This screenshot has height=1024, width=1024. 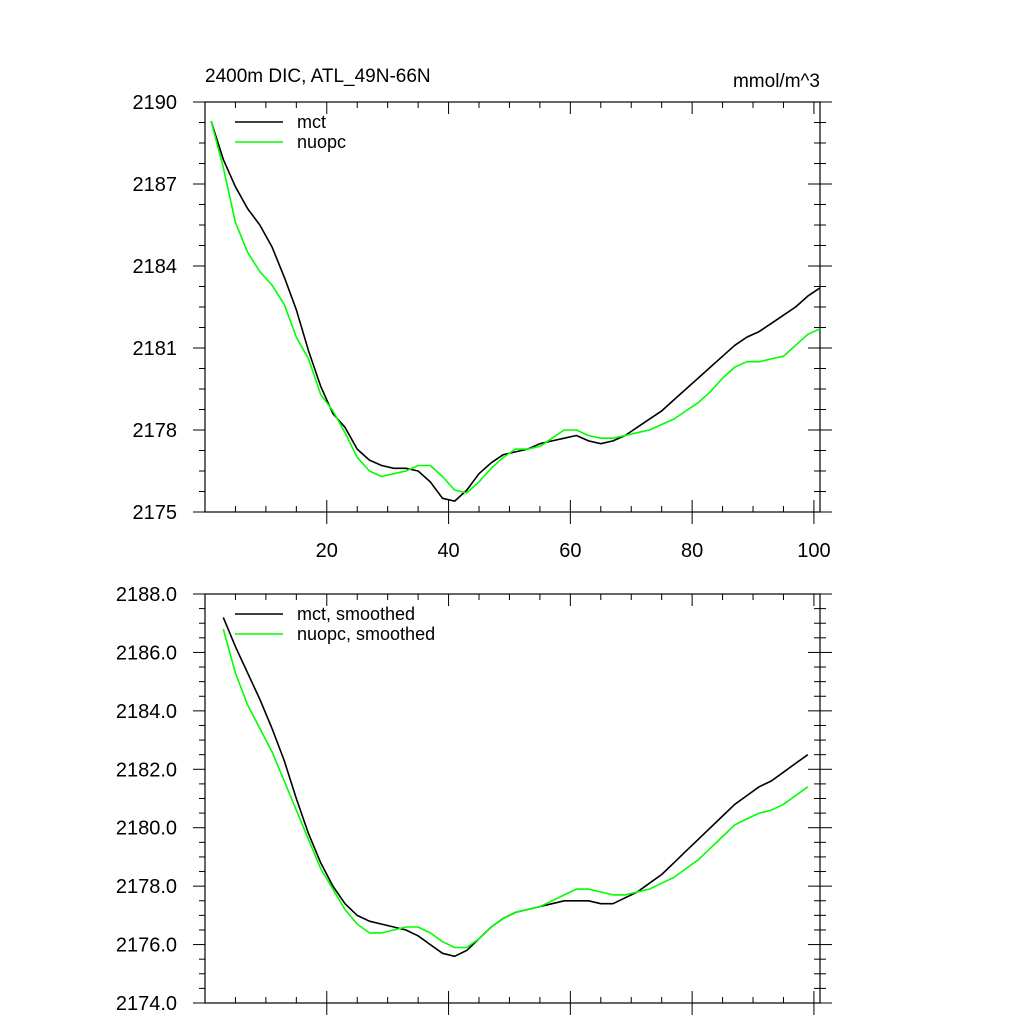 What do you see at coordinates (321, 142) in the screenshot?
I see `legend-label: nuopc` at bounding box center [321, 142].